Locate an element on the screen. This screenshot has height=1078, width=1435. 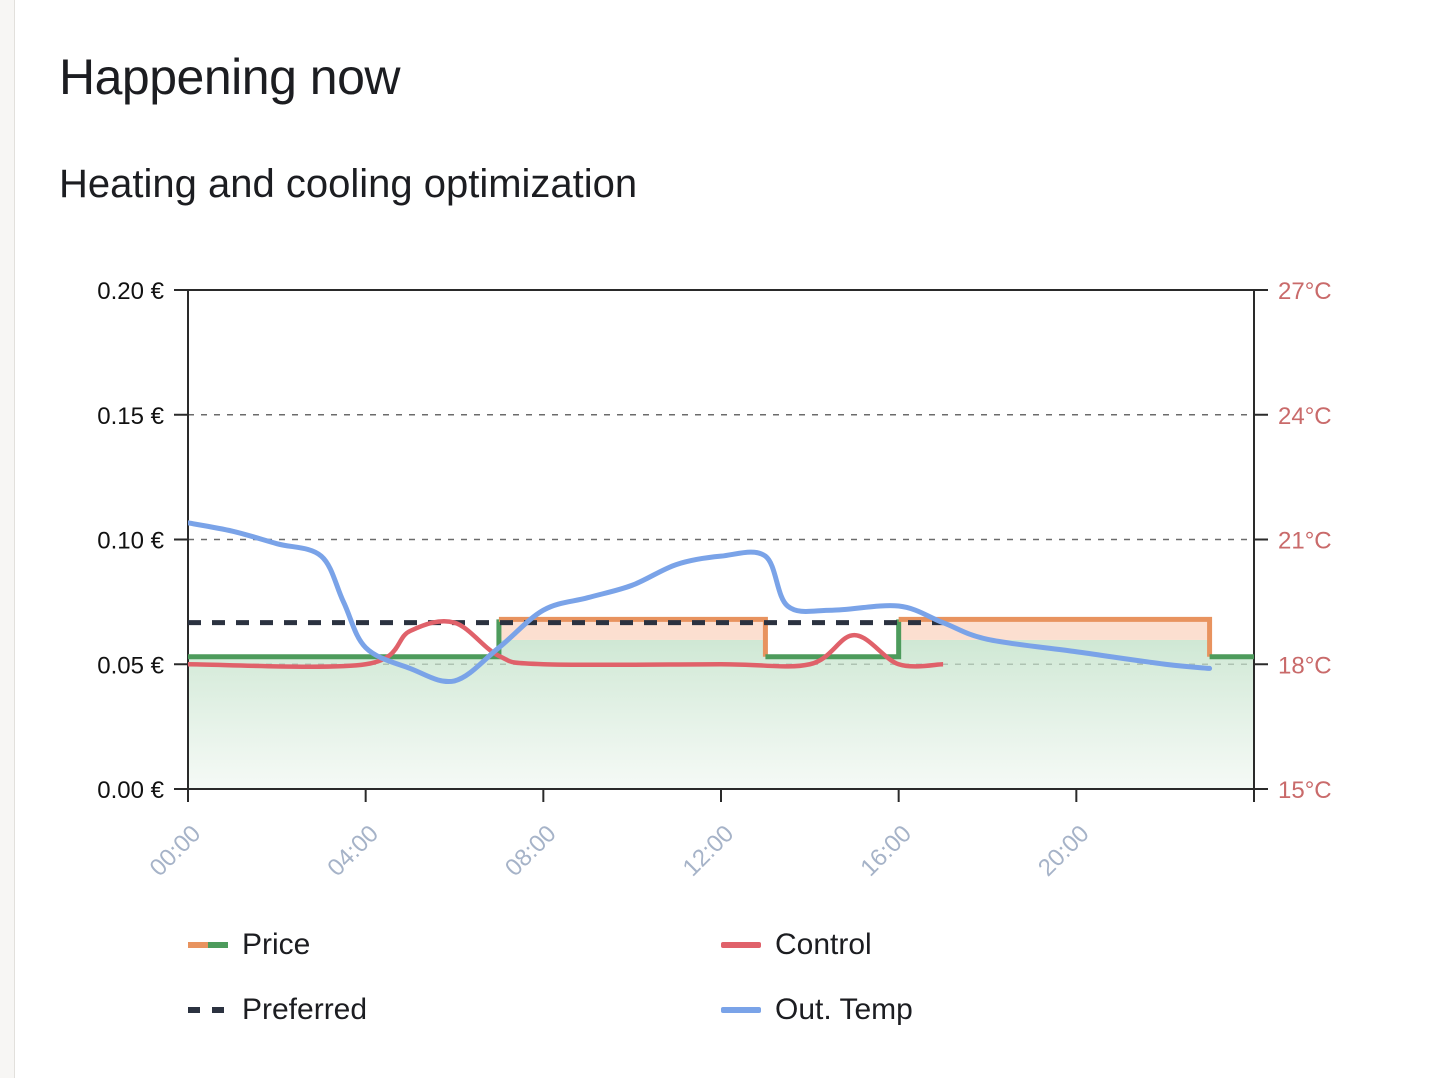
x-tick-label: 12:00 is located at coordinates (709, 851).